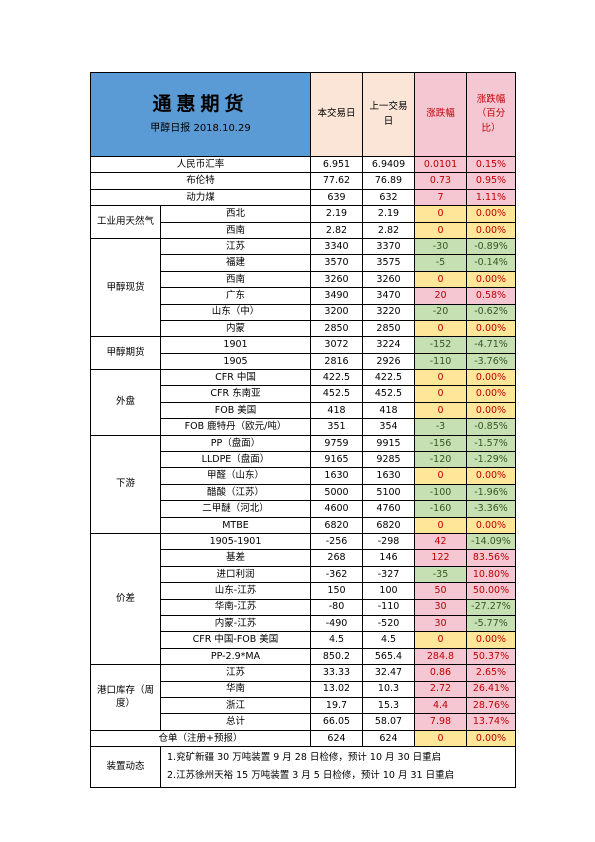 The image size is (595, 842). What do you see at coordinates (440, 722) in the screenshot?
I see `change-value: 7.98` at bounding box center [440, 722].